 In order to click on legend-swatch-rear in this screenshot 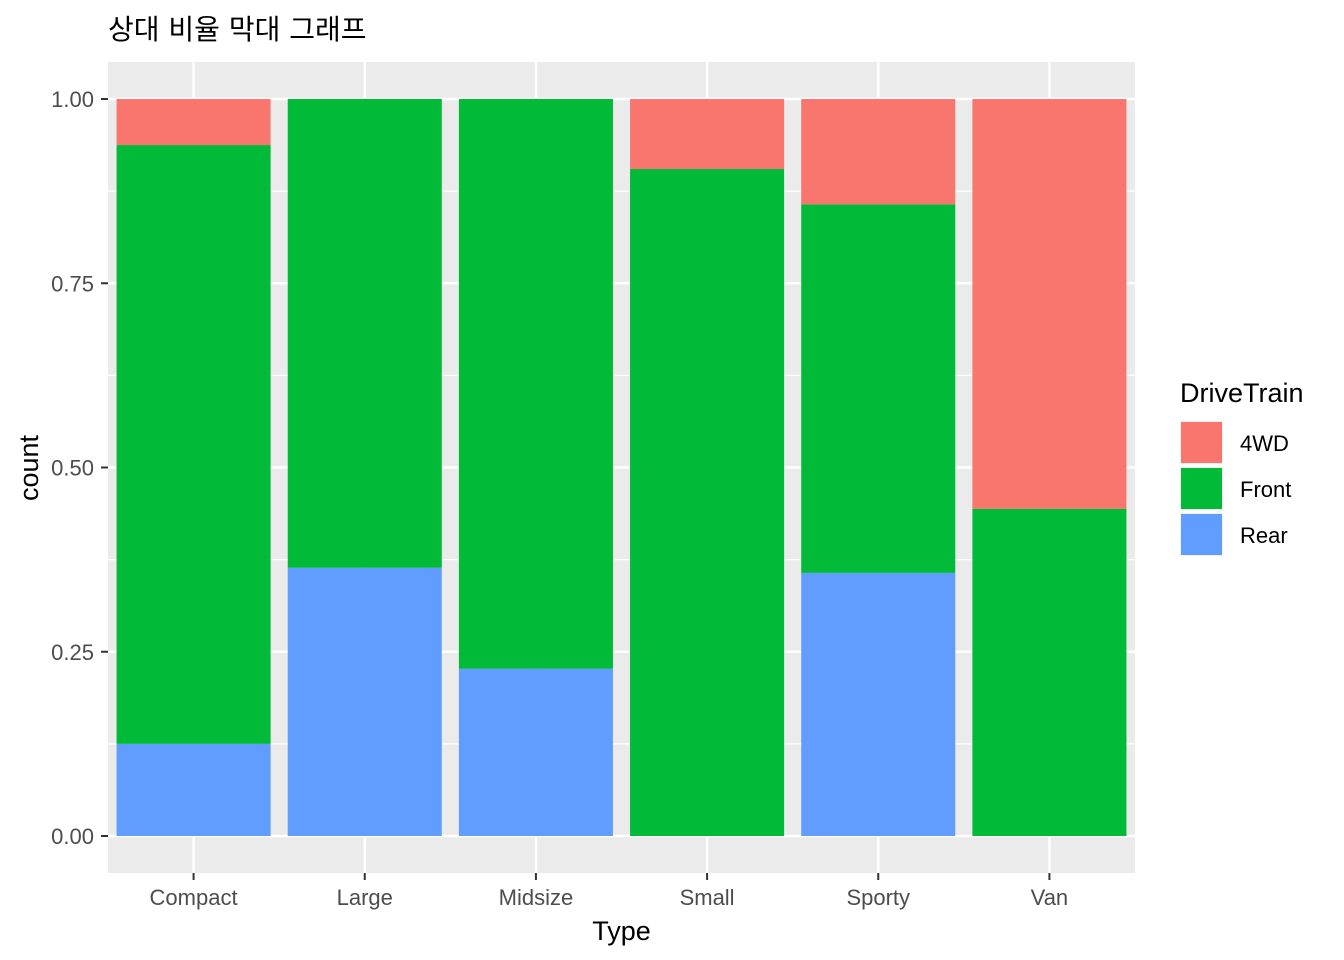, I will do `click(1201, 534)`.